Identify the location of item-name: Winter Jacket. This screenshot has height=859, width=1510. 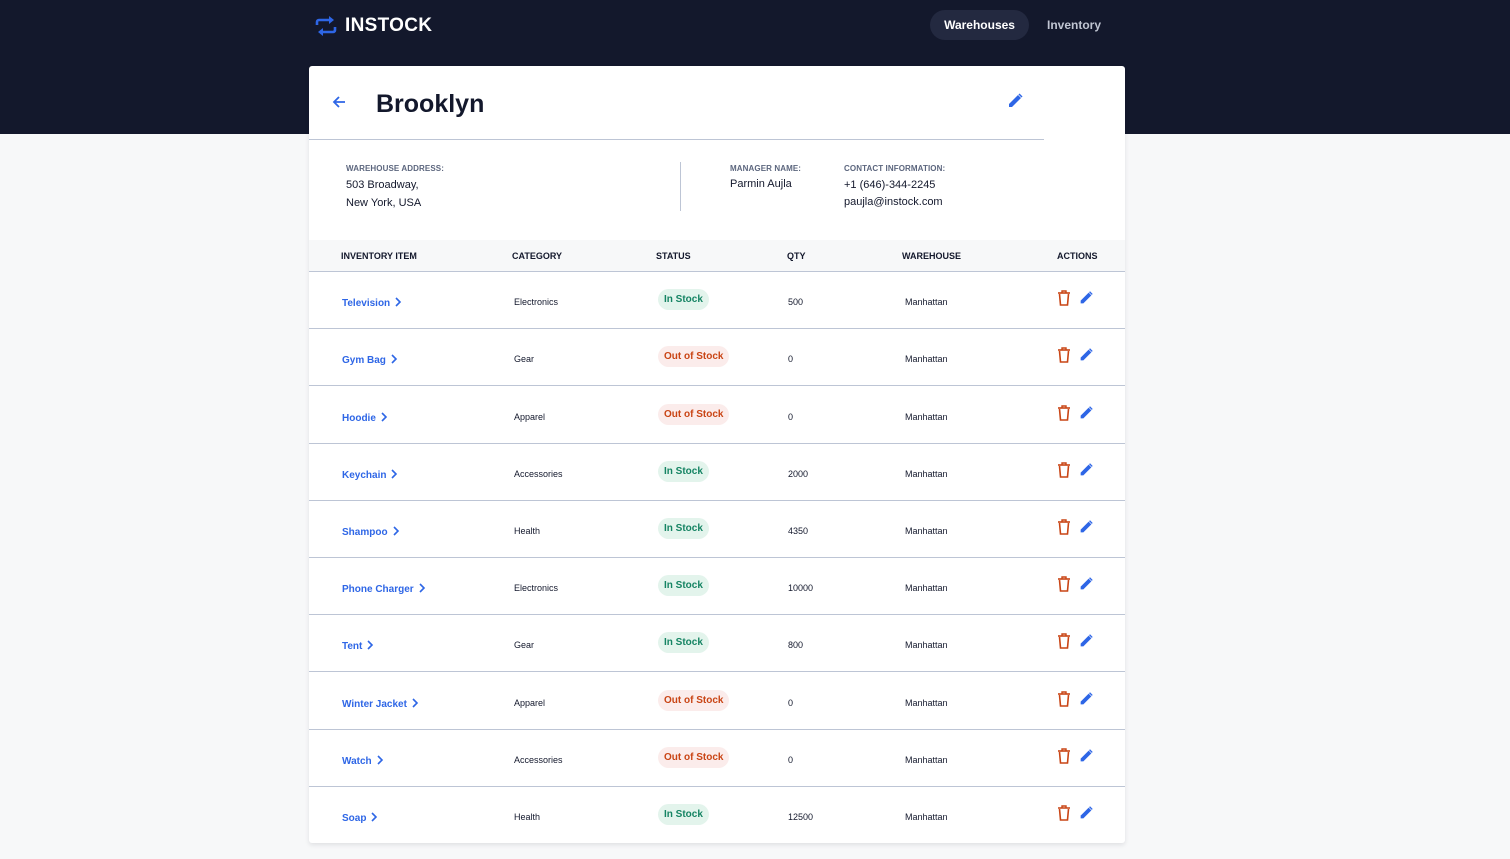
(374, 704).